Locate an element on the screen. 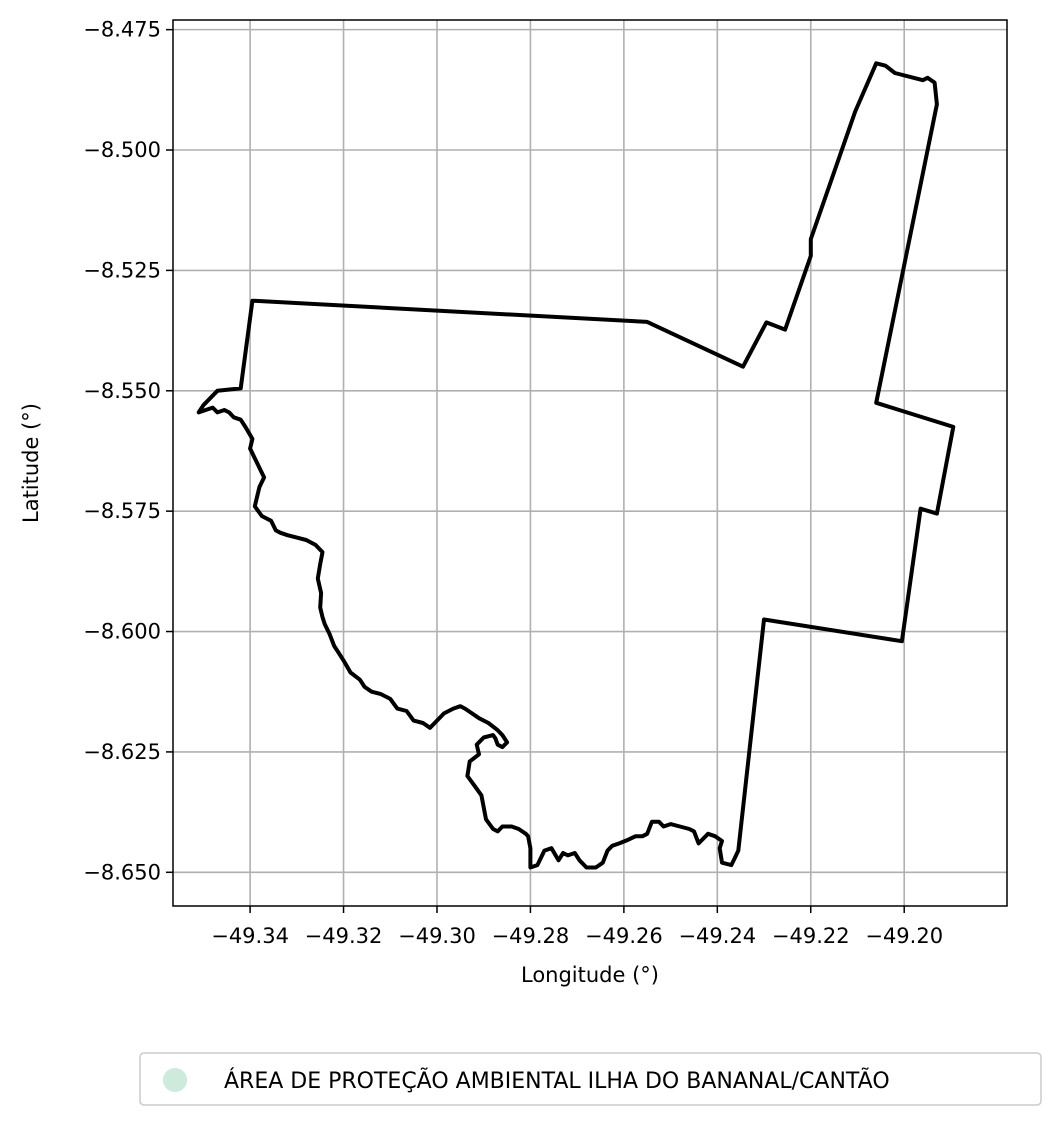  y-tick-label: −8.525 is located at coordinates (122, 270).